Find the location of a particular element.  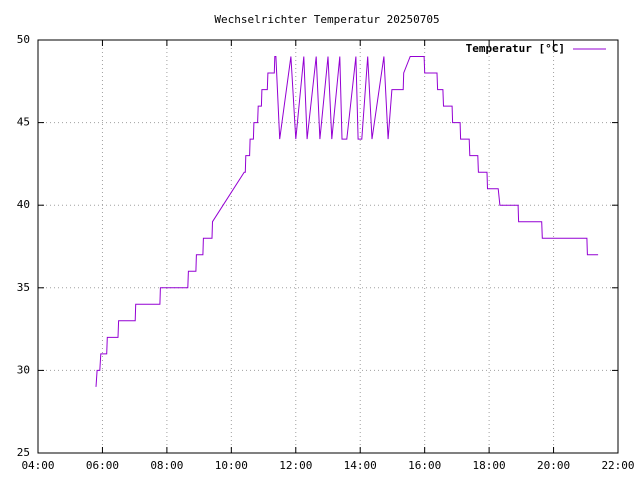

x-tick-label: 08:00 is located at coordinates (166, 465).